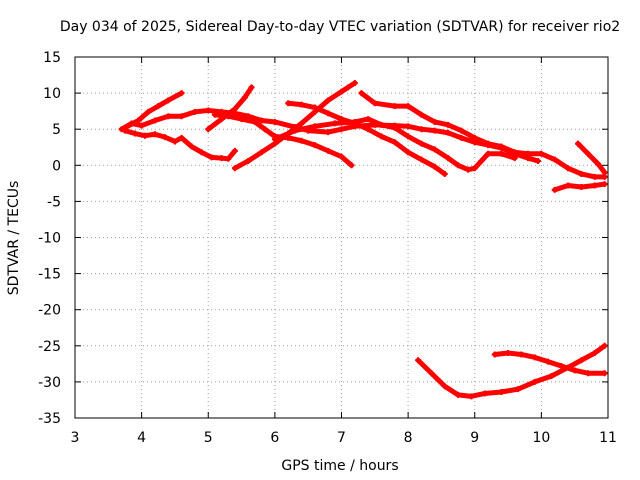 This screenshot has width=640, height=480. Describe the element at coordinates (75, 438) in the screenshot. I see `x-tick-label: 3` at that location.